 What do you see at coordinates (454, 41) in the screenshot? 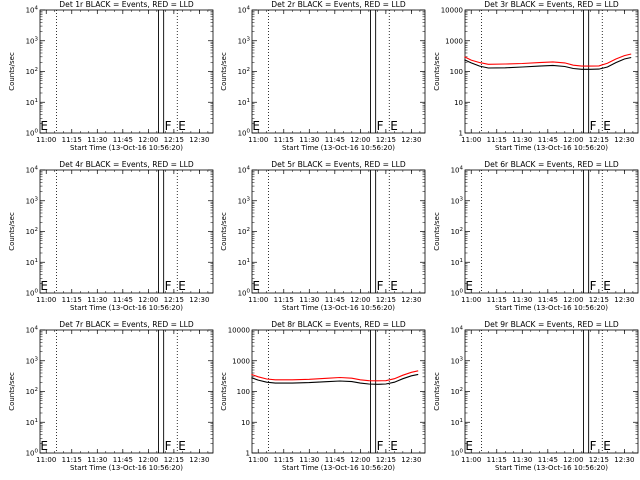
I see `svg-text: 1000` at bounding box center [454, 41].